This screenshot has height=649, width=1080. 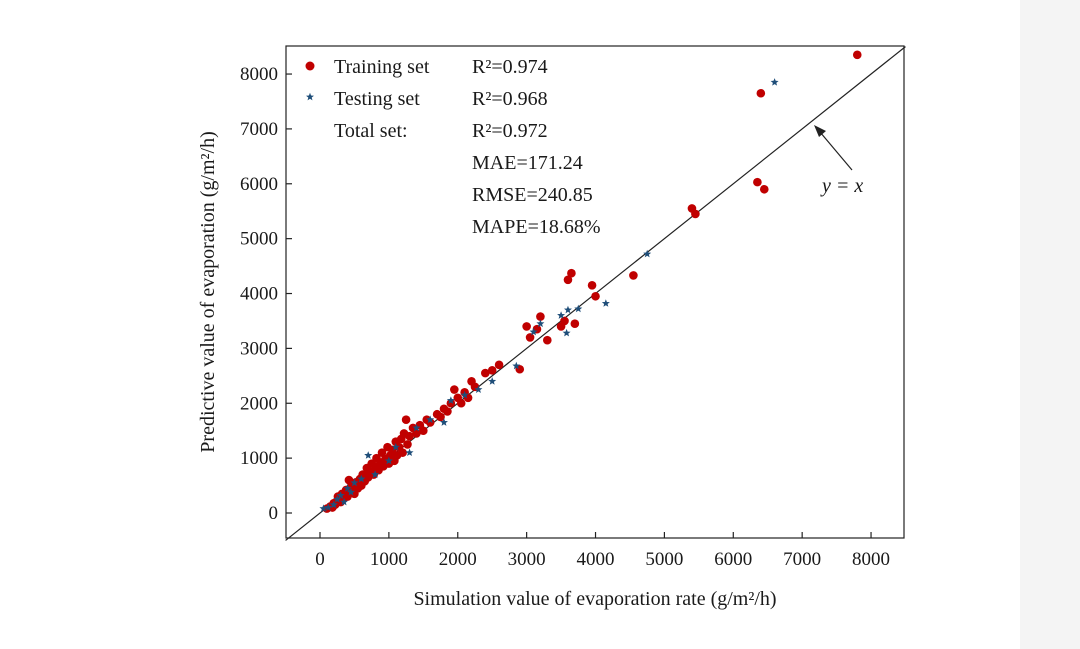 What do you see at coordinates (259, 458) in the screenshot?
I see `y-tick-label: 1000` at bounding box center [259, 458].